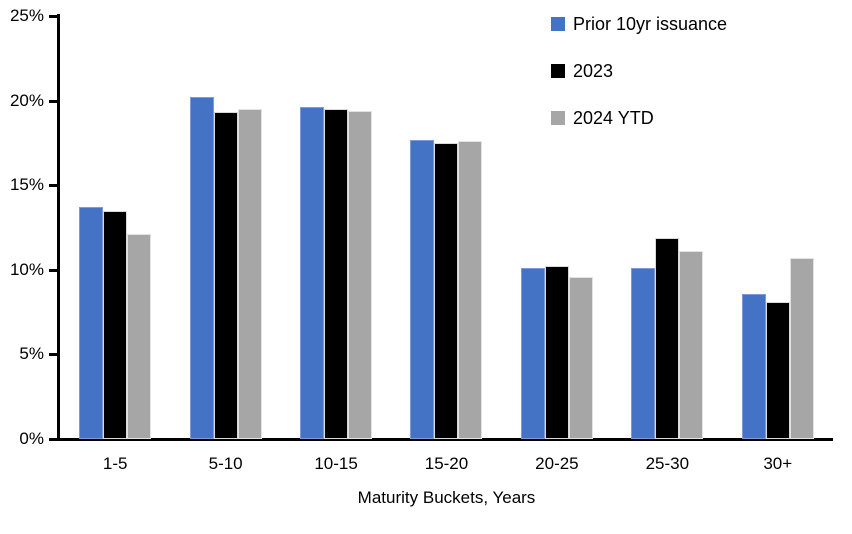 This screenshot has width=852, height=534. I want to click on legend-entry-2024-ytd: 2024 YTD, so click(639, 118).